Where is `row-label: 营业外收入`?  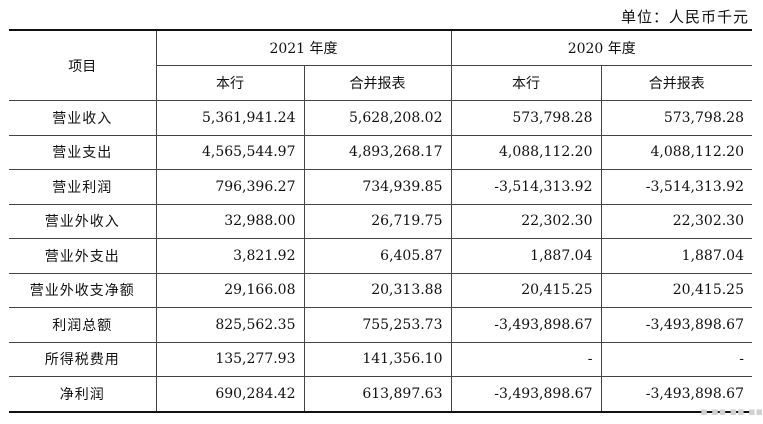
row-label: 营业外收入 is located at coordinates (83, 221).